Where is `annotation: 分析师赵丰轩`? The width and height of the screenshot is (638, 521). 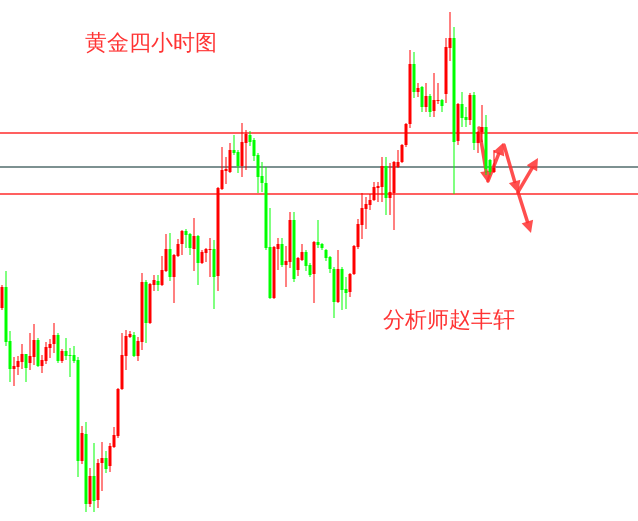
annotation: 分析师赵丰轩 is located at coordinates (449, 320).